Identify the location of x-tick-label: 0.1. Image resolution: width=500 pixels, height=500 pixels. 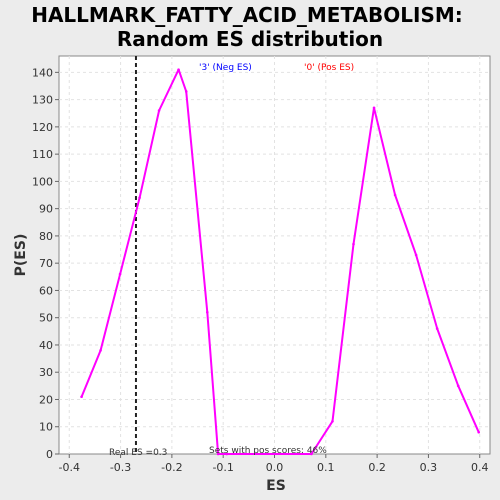
(326, 467).